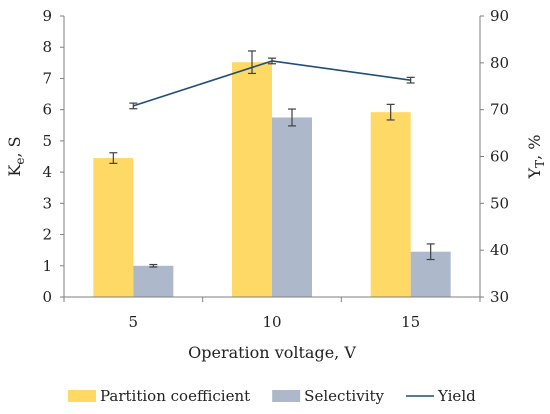 The width and height of the screenshot is (550, 414). I want to click on left-axis-title-text: Ke, S, so click(16, 156).